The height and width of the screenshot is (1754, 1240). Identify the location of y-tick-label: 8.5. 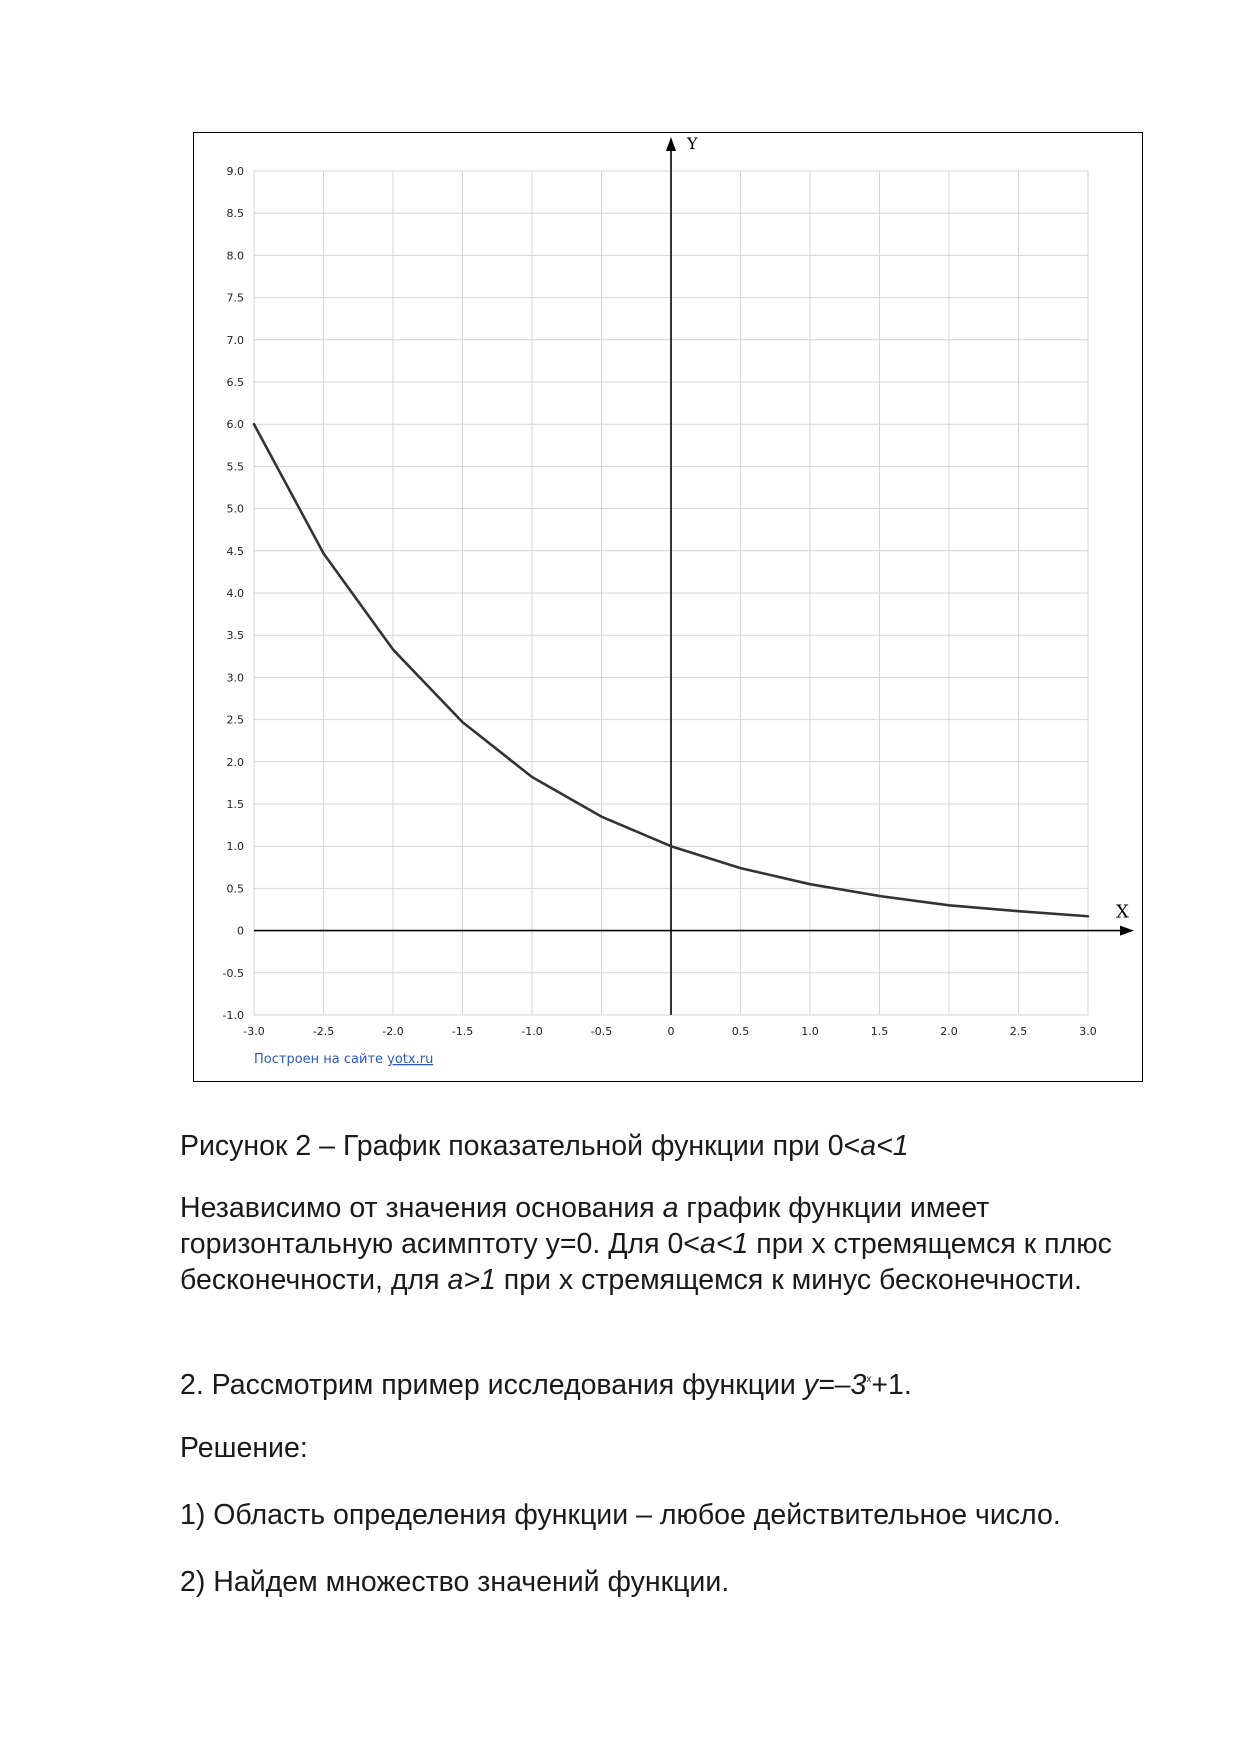
(236, 213).